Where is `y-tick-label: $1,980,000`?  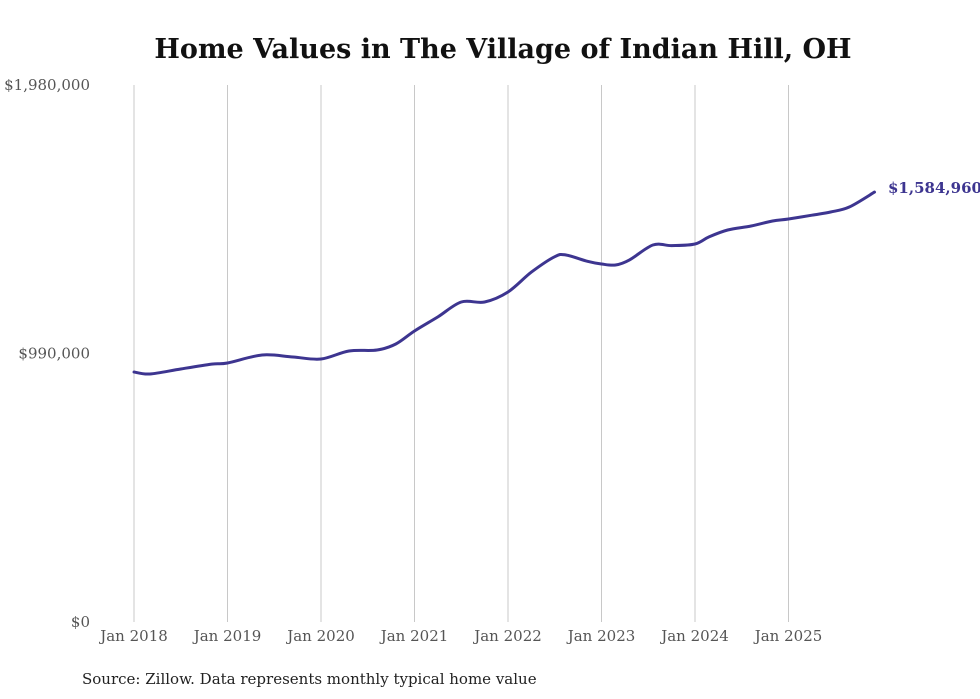 y-tick-label: $1,980,000 is located at coordinates (47, 85).